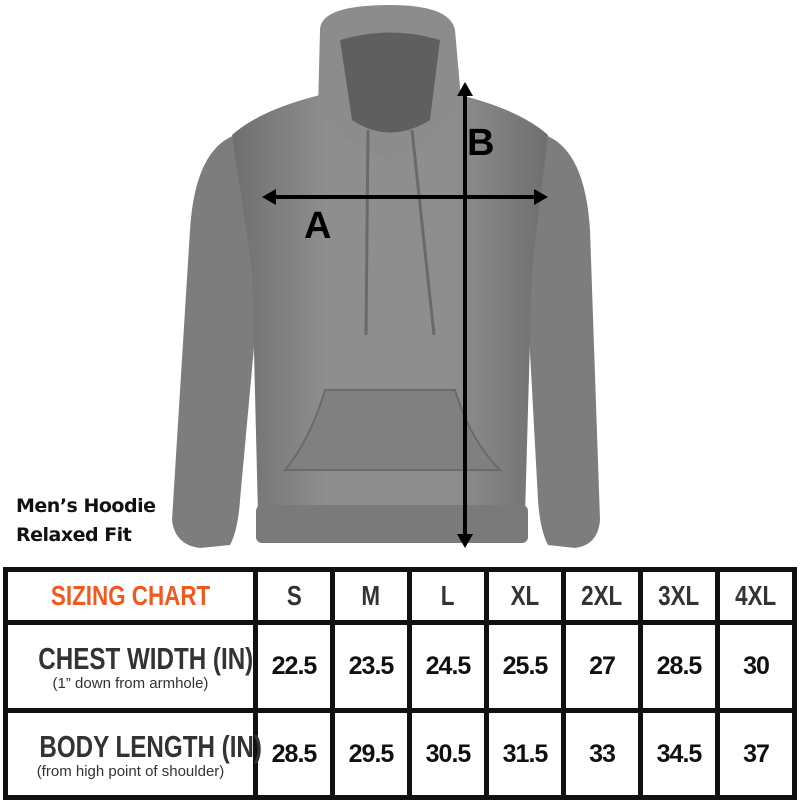  I want to click on size-label: S, so click(294, 595).